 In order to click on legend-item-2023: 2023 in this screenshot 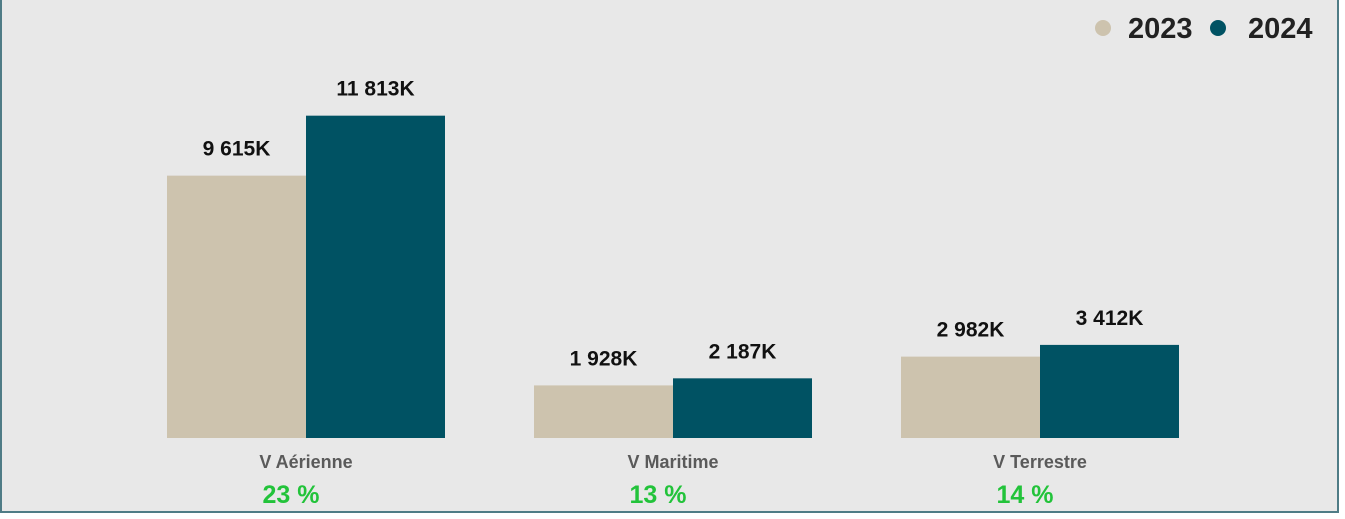, I will do `click(1144, 29)`.